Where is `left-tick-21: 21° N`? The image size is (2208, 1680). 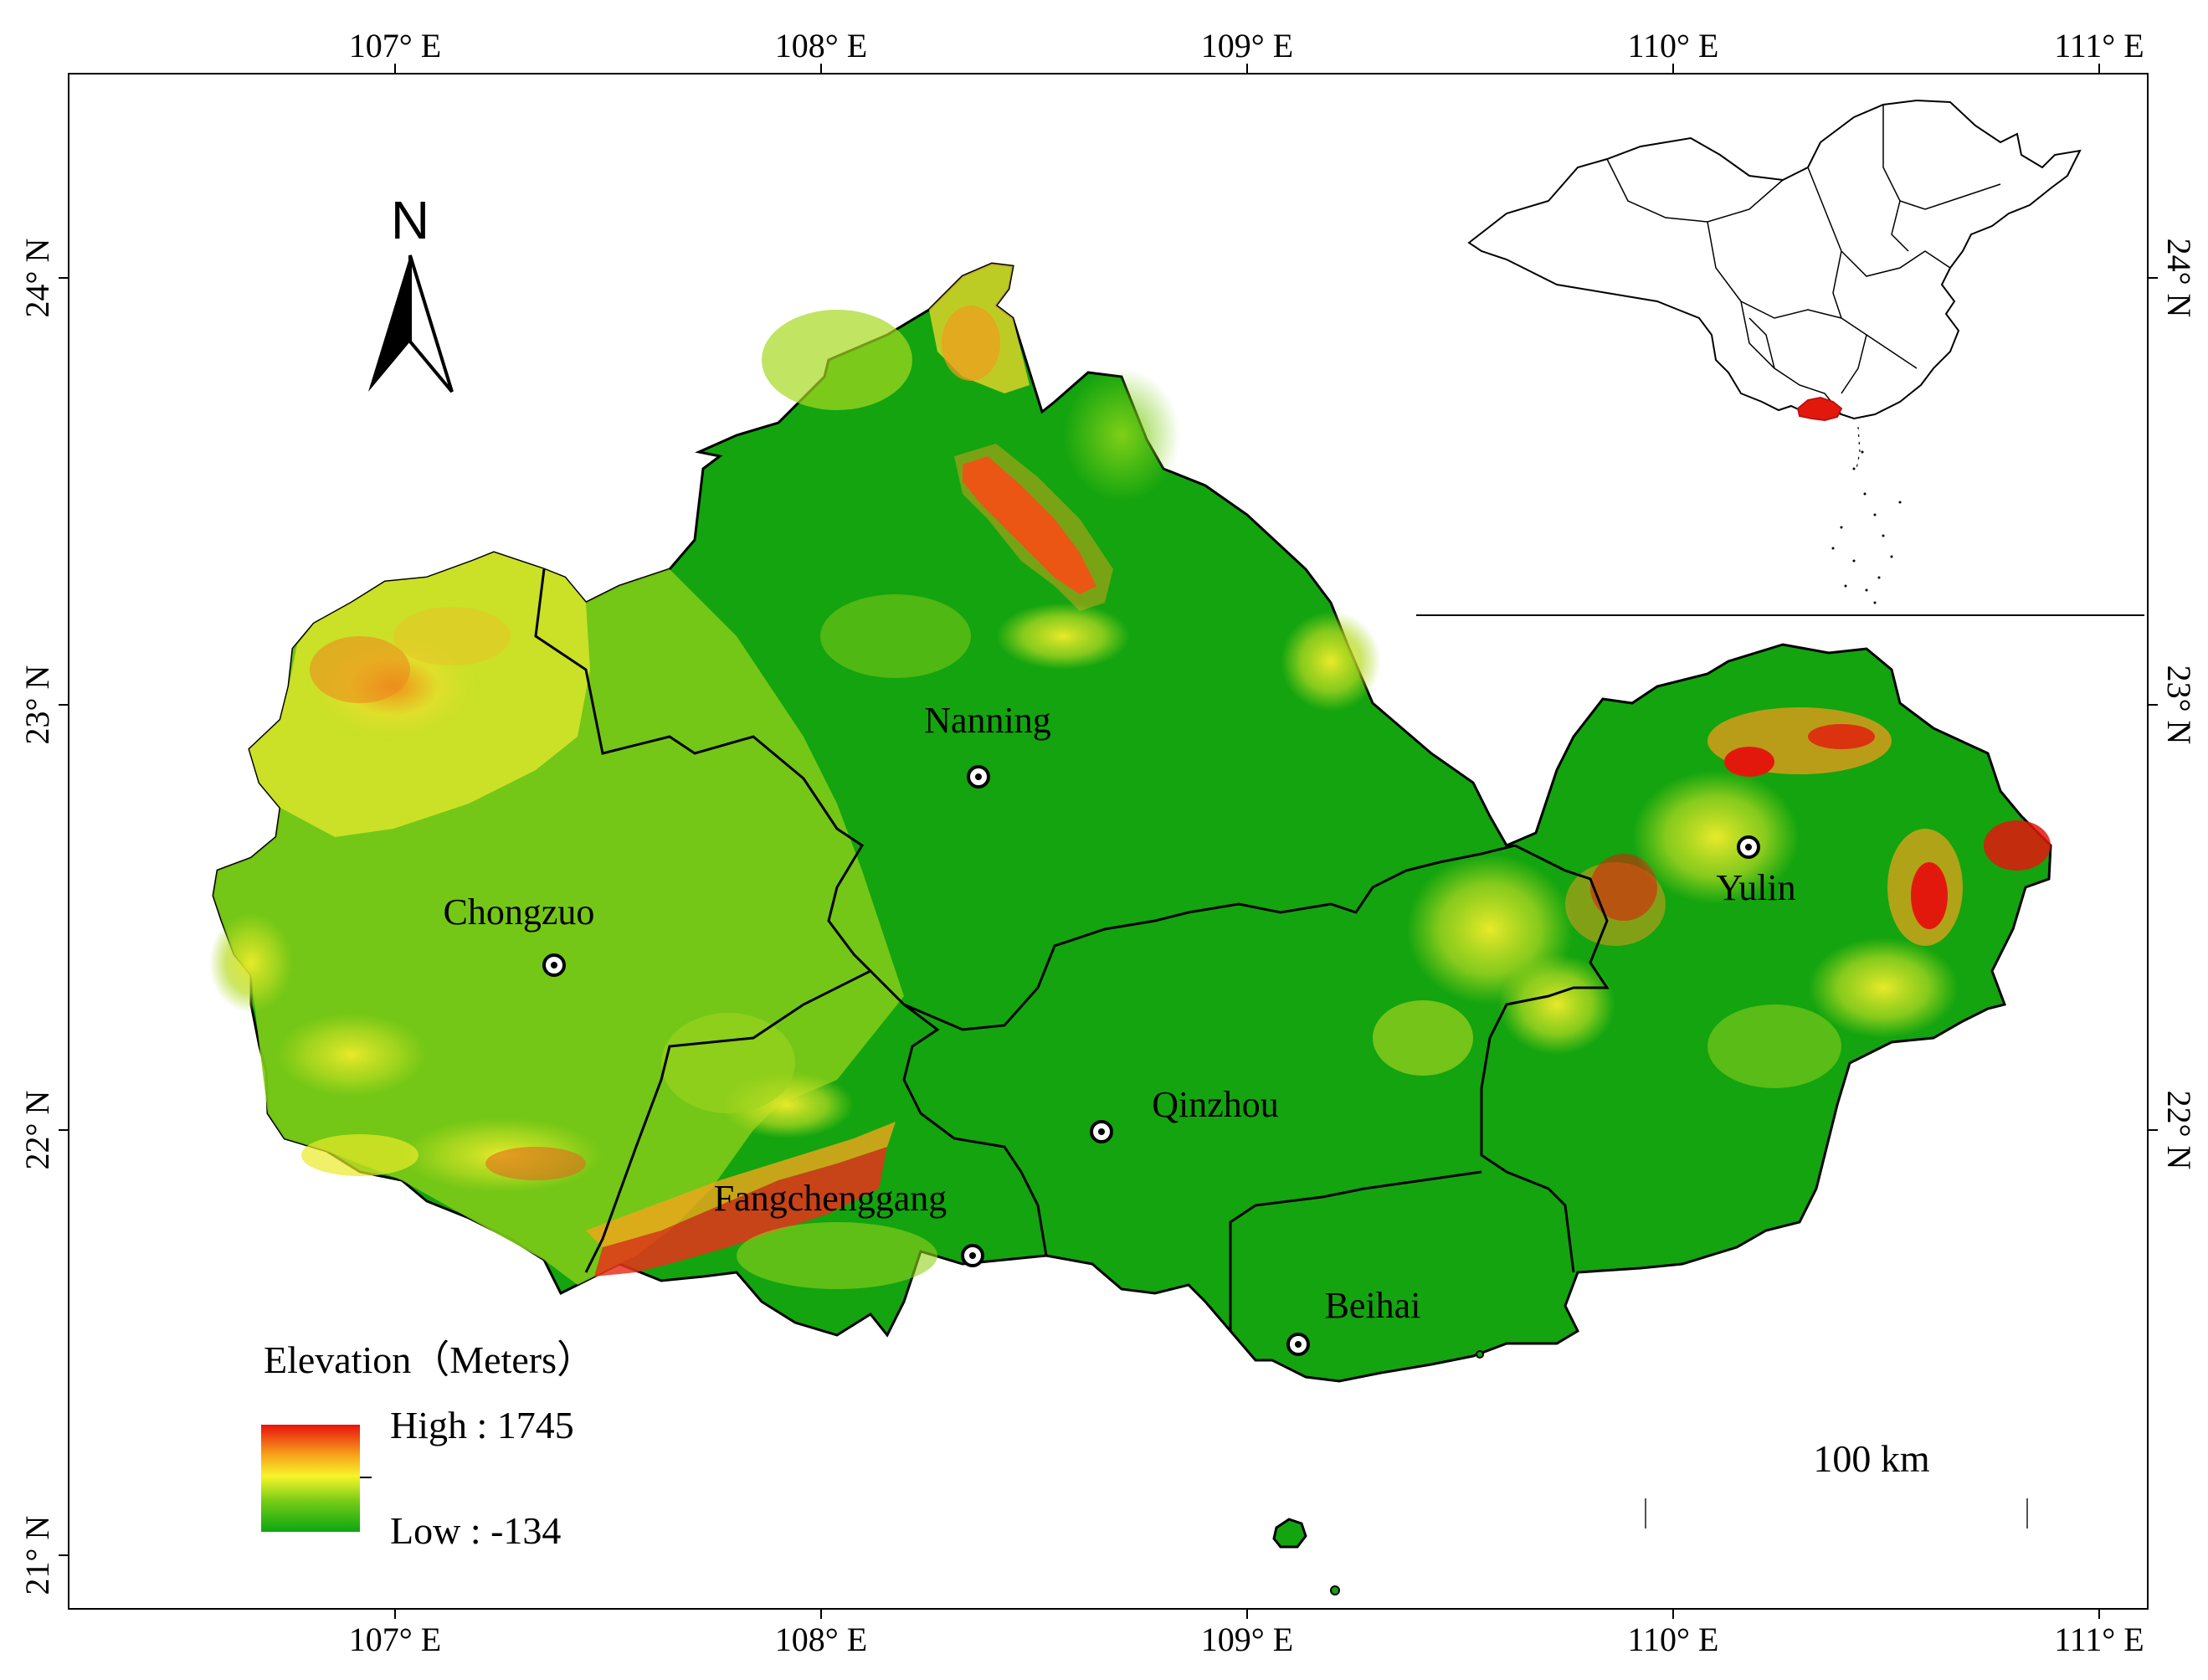
left-tick-21: 21° N is located at coordinates (37, 1555).